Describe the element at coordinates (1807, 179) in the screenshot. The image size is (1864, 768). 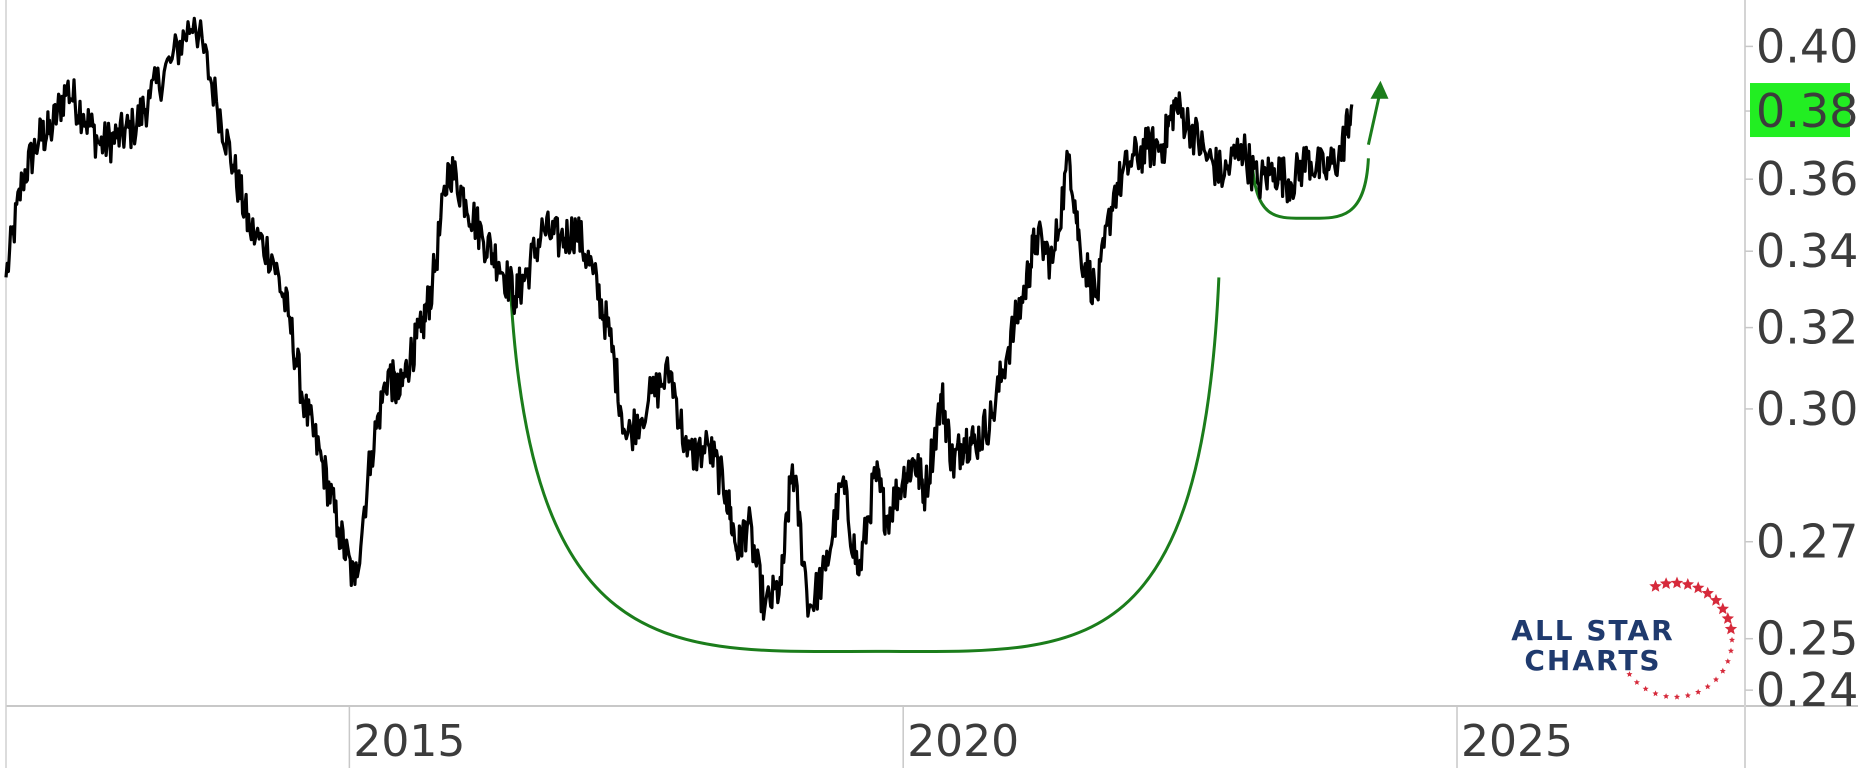
I see `y-tick-label: 0.36` at that location.